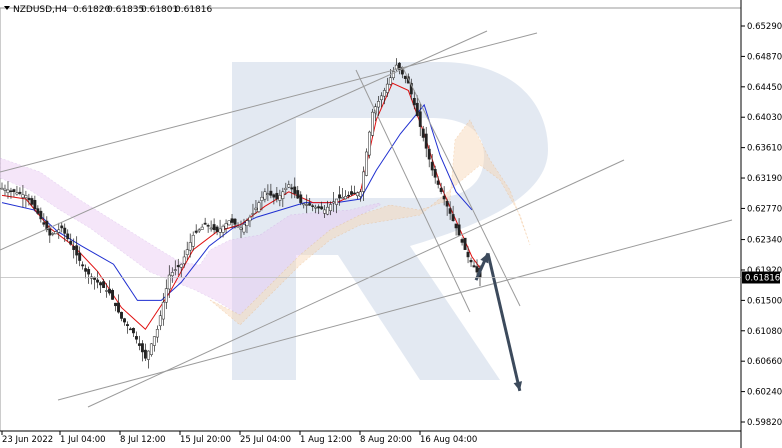 The height and width of the screenshot is (448, 782). I want to click on forecast-arrow-up, so click(482, 266).